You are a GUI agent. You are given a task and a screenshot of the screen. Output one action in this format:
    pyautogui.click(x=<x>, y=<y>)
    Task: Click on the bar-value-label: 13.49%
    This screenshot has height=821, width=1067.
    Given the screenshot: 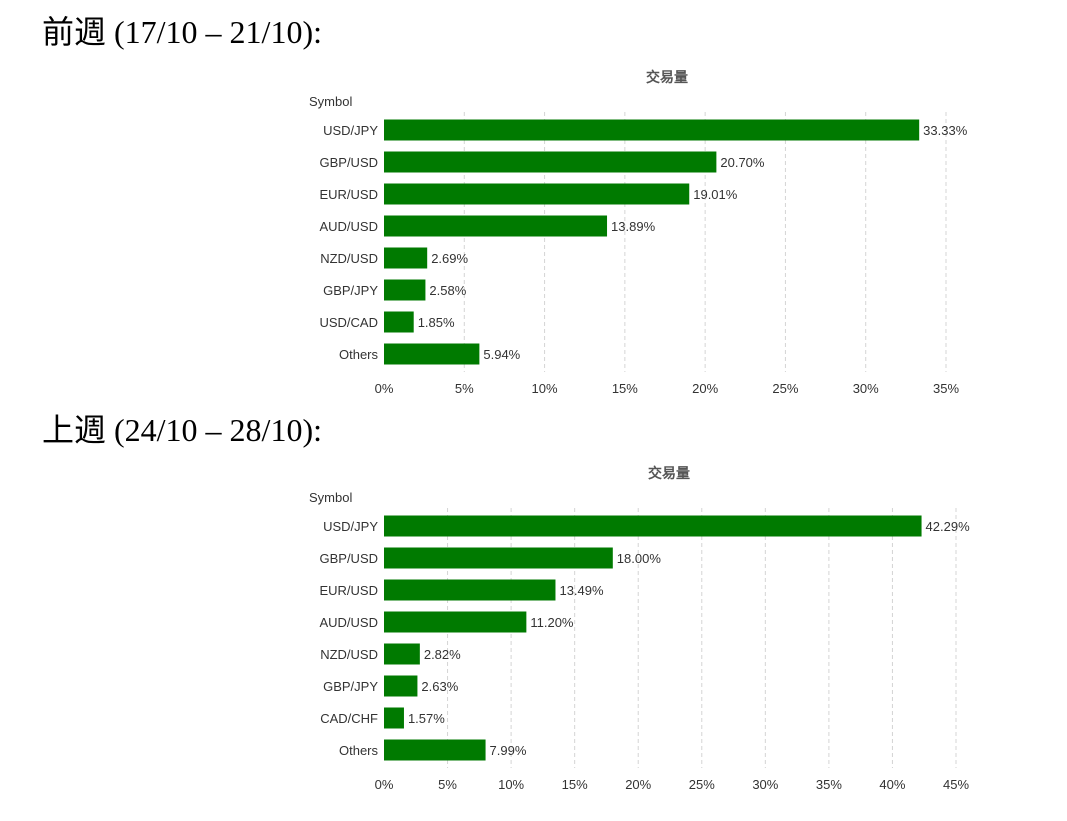 What is the action you would take?
    pyautogui.click(x=581, y=590)
    